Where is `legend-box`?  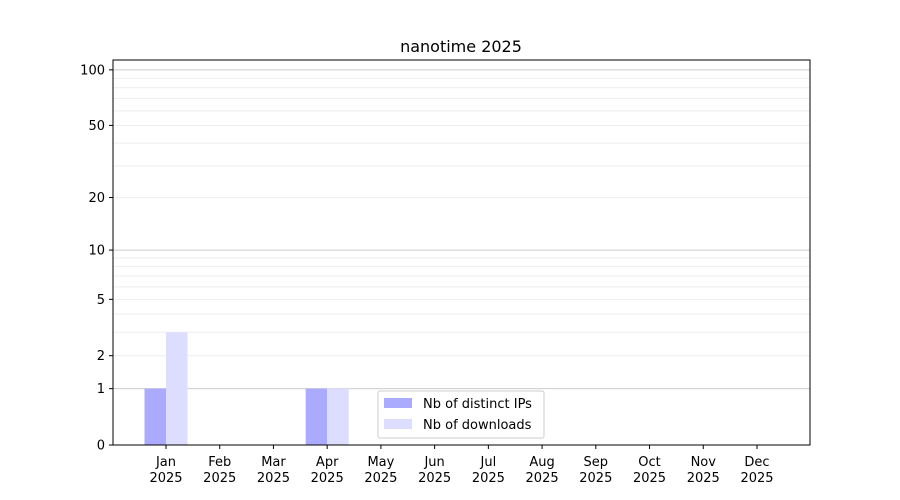
legend-box is located at coordinates (461, 414).